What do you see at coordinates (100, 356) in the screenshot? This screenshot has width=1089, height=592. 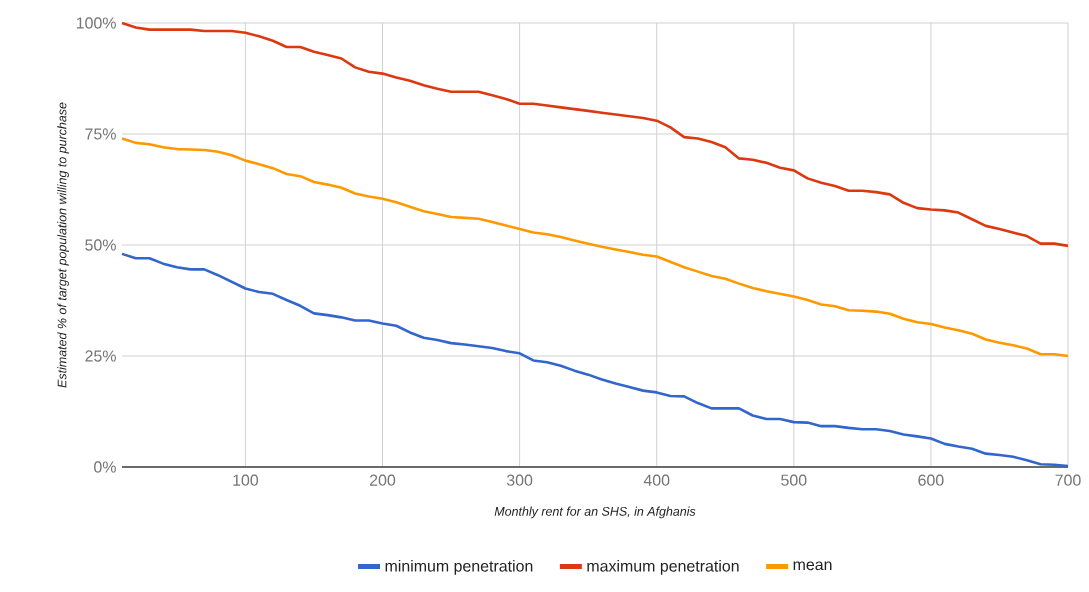 I see `y-tick-label: 25%` at bounding box center [100, 356].